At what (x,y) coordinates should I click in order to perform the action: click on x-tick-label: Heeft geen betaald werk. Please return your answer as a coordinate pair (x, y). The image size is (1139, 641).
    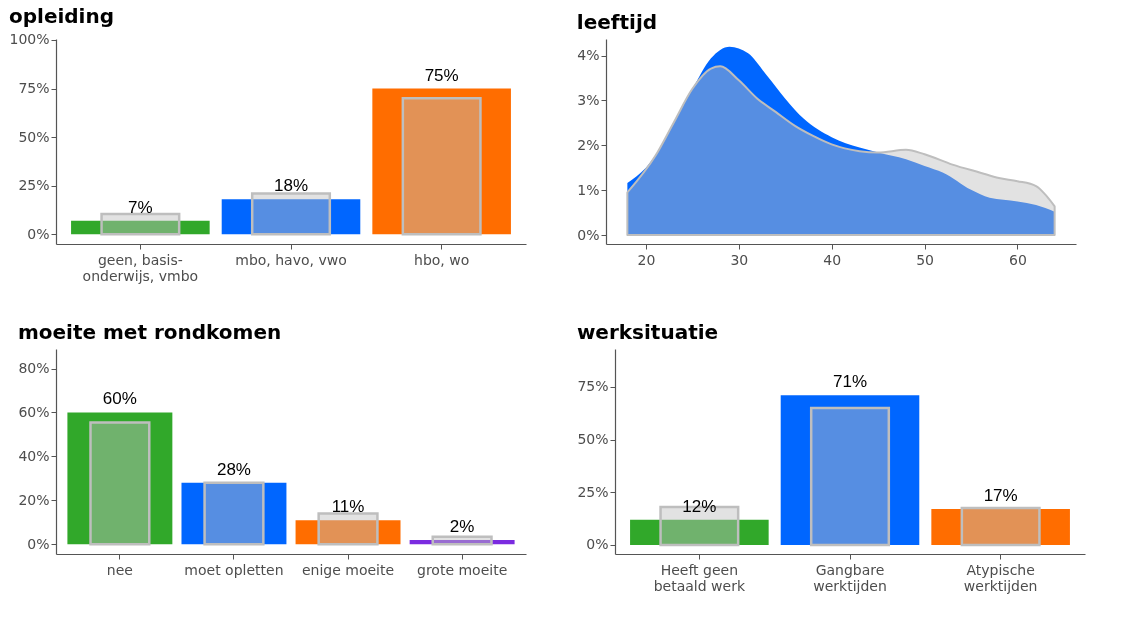
    Looking at the image, I should click on (699, 577).